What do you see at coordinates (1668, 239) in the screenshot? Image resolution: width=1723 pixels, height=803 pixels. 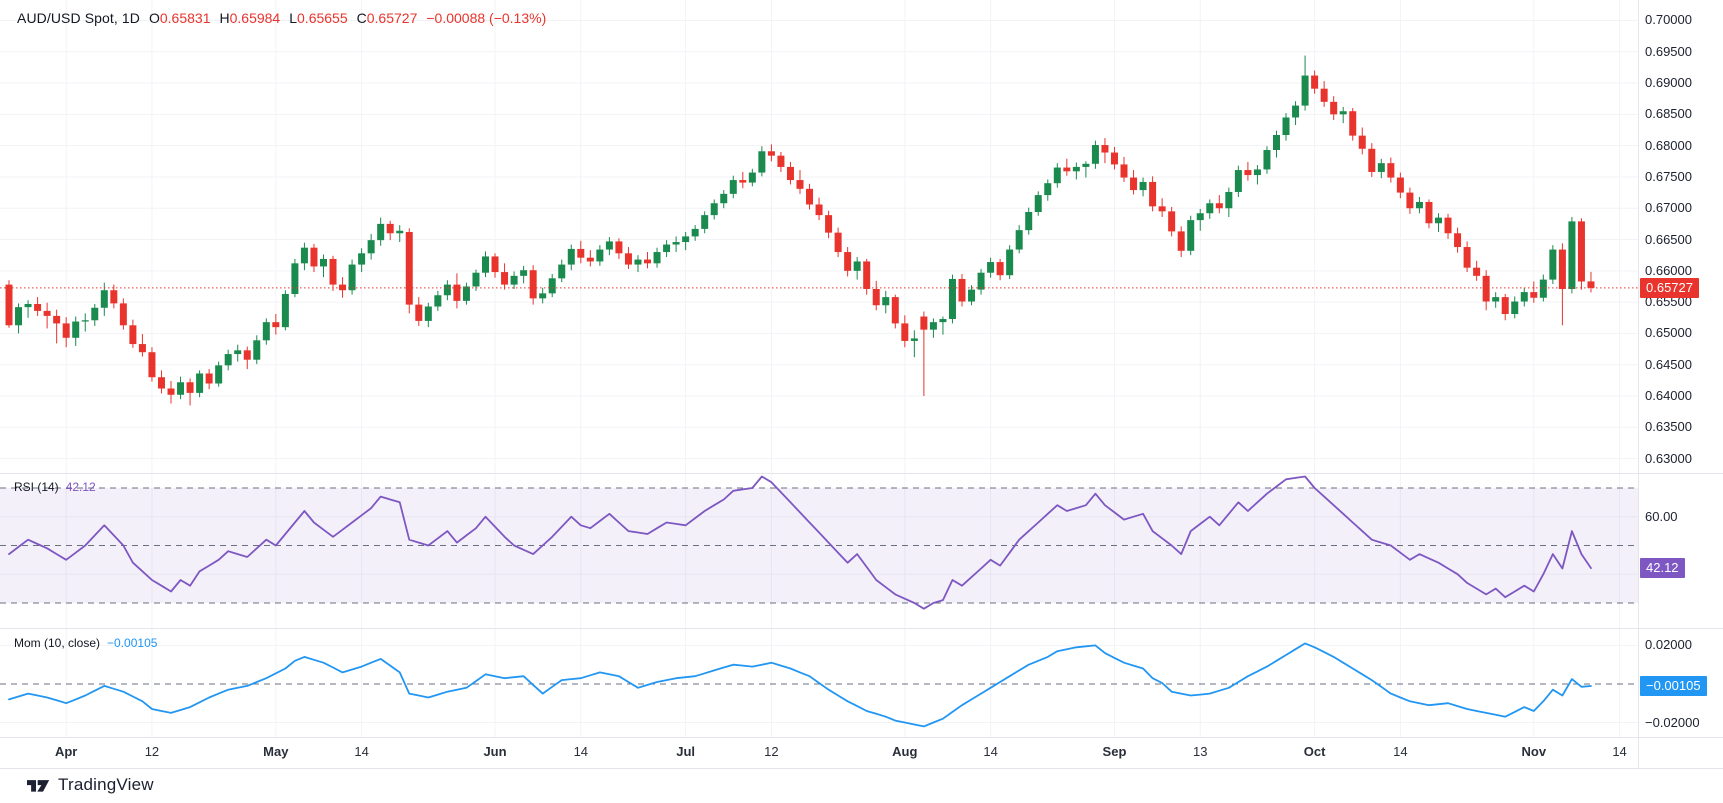 I see `price-tick-label: 0.66500` at bounding box center [1668, 239].